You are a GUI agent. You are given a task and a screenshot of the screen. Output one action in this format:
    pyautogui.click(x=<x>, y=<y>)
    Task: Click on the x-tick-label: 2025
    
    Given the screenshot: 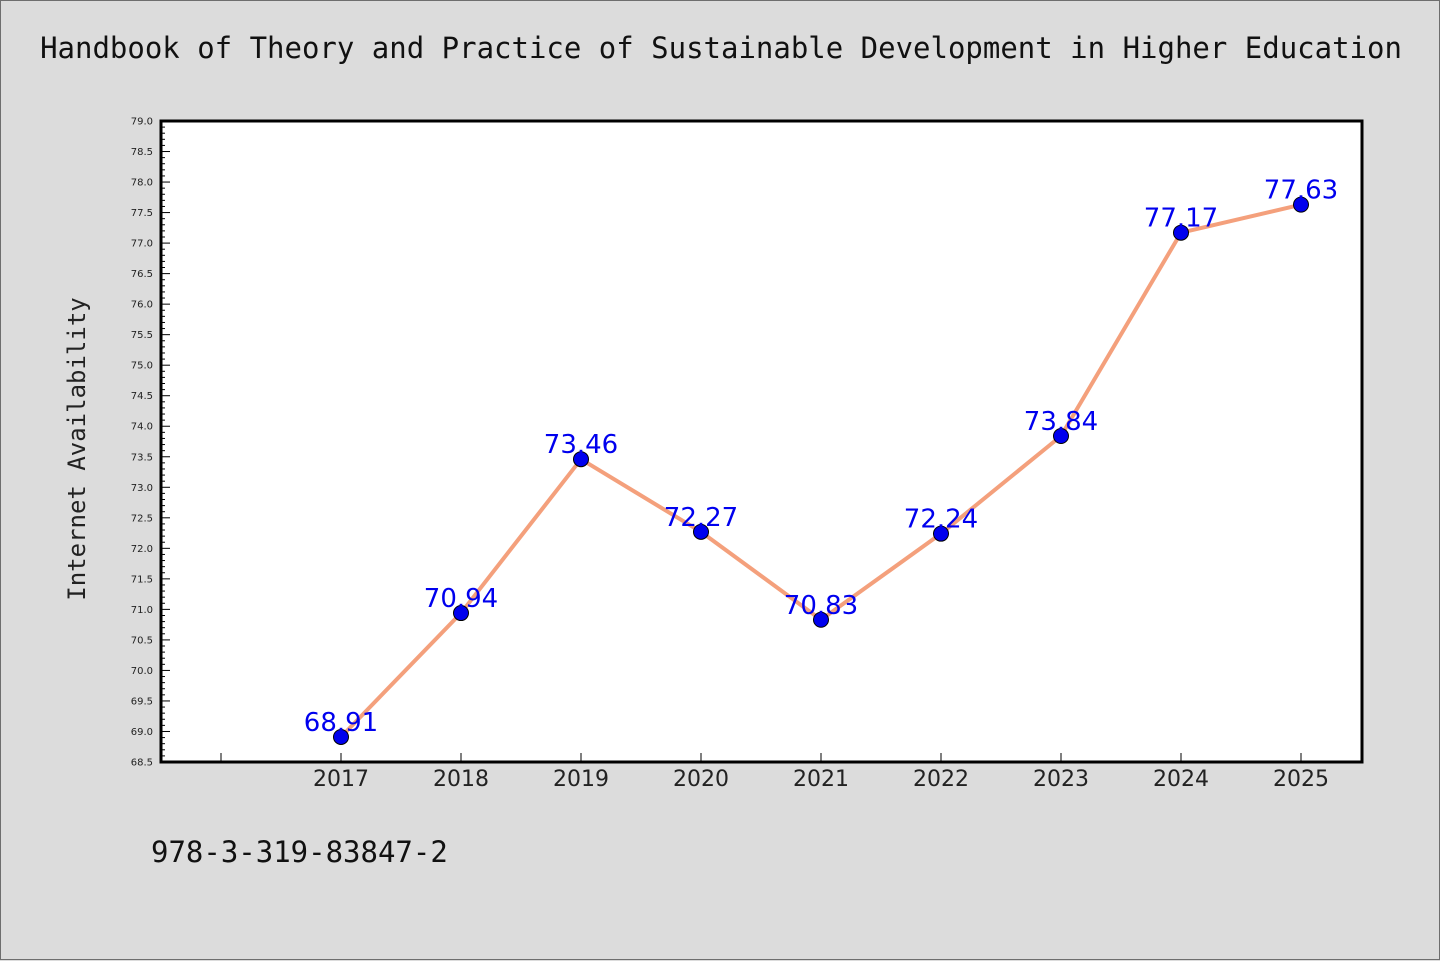 What is the action you would take?
    pyautogui.click(x=1301, y=779)
    